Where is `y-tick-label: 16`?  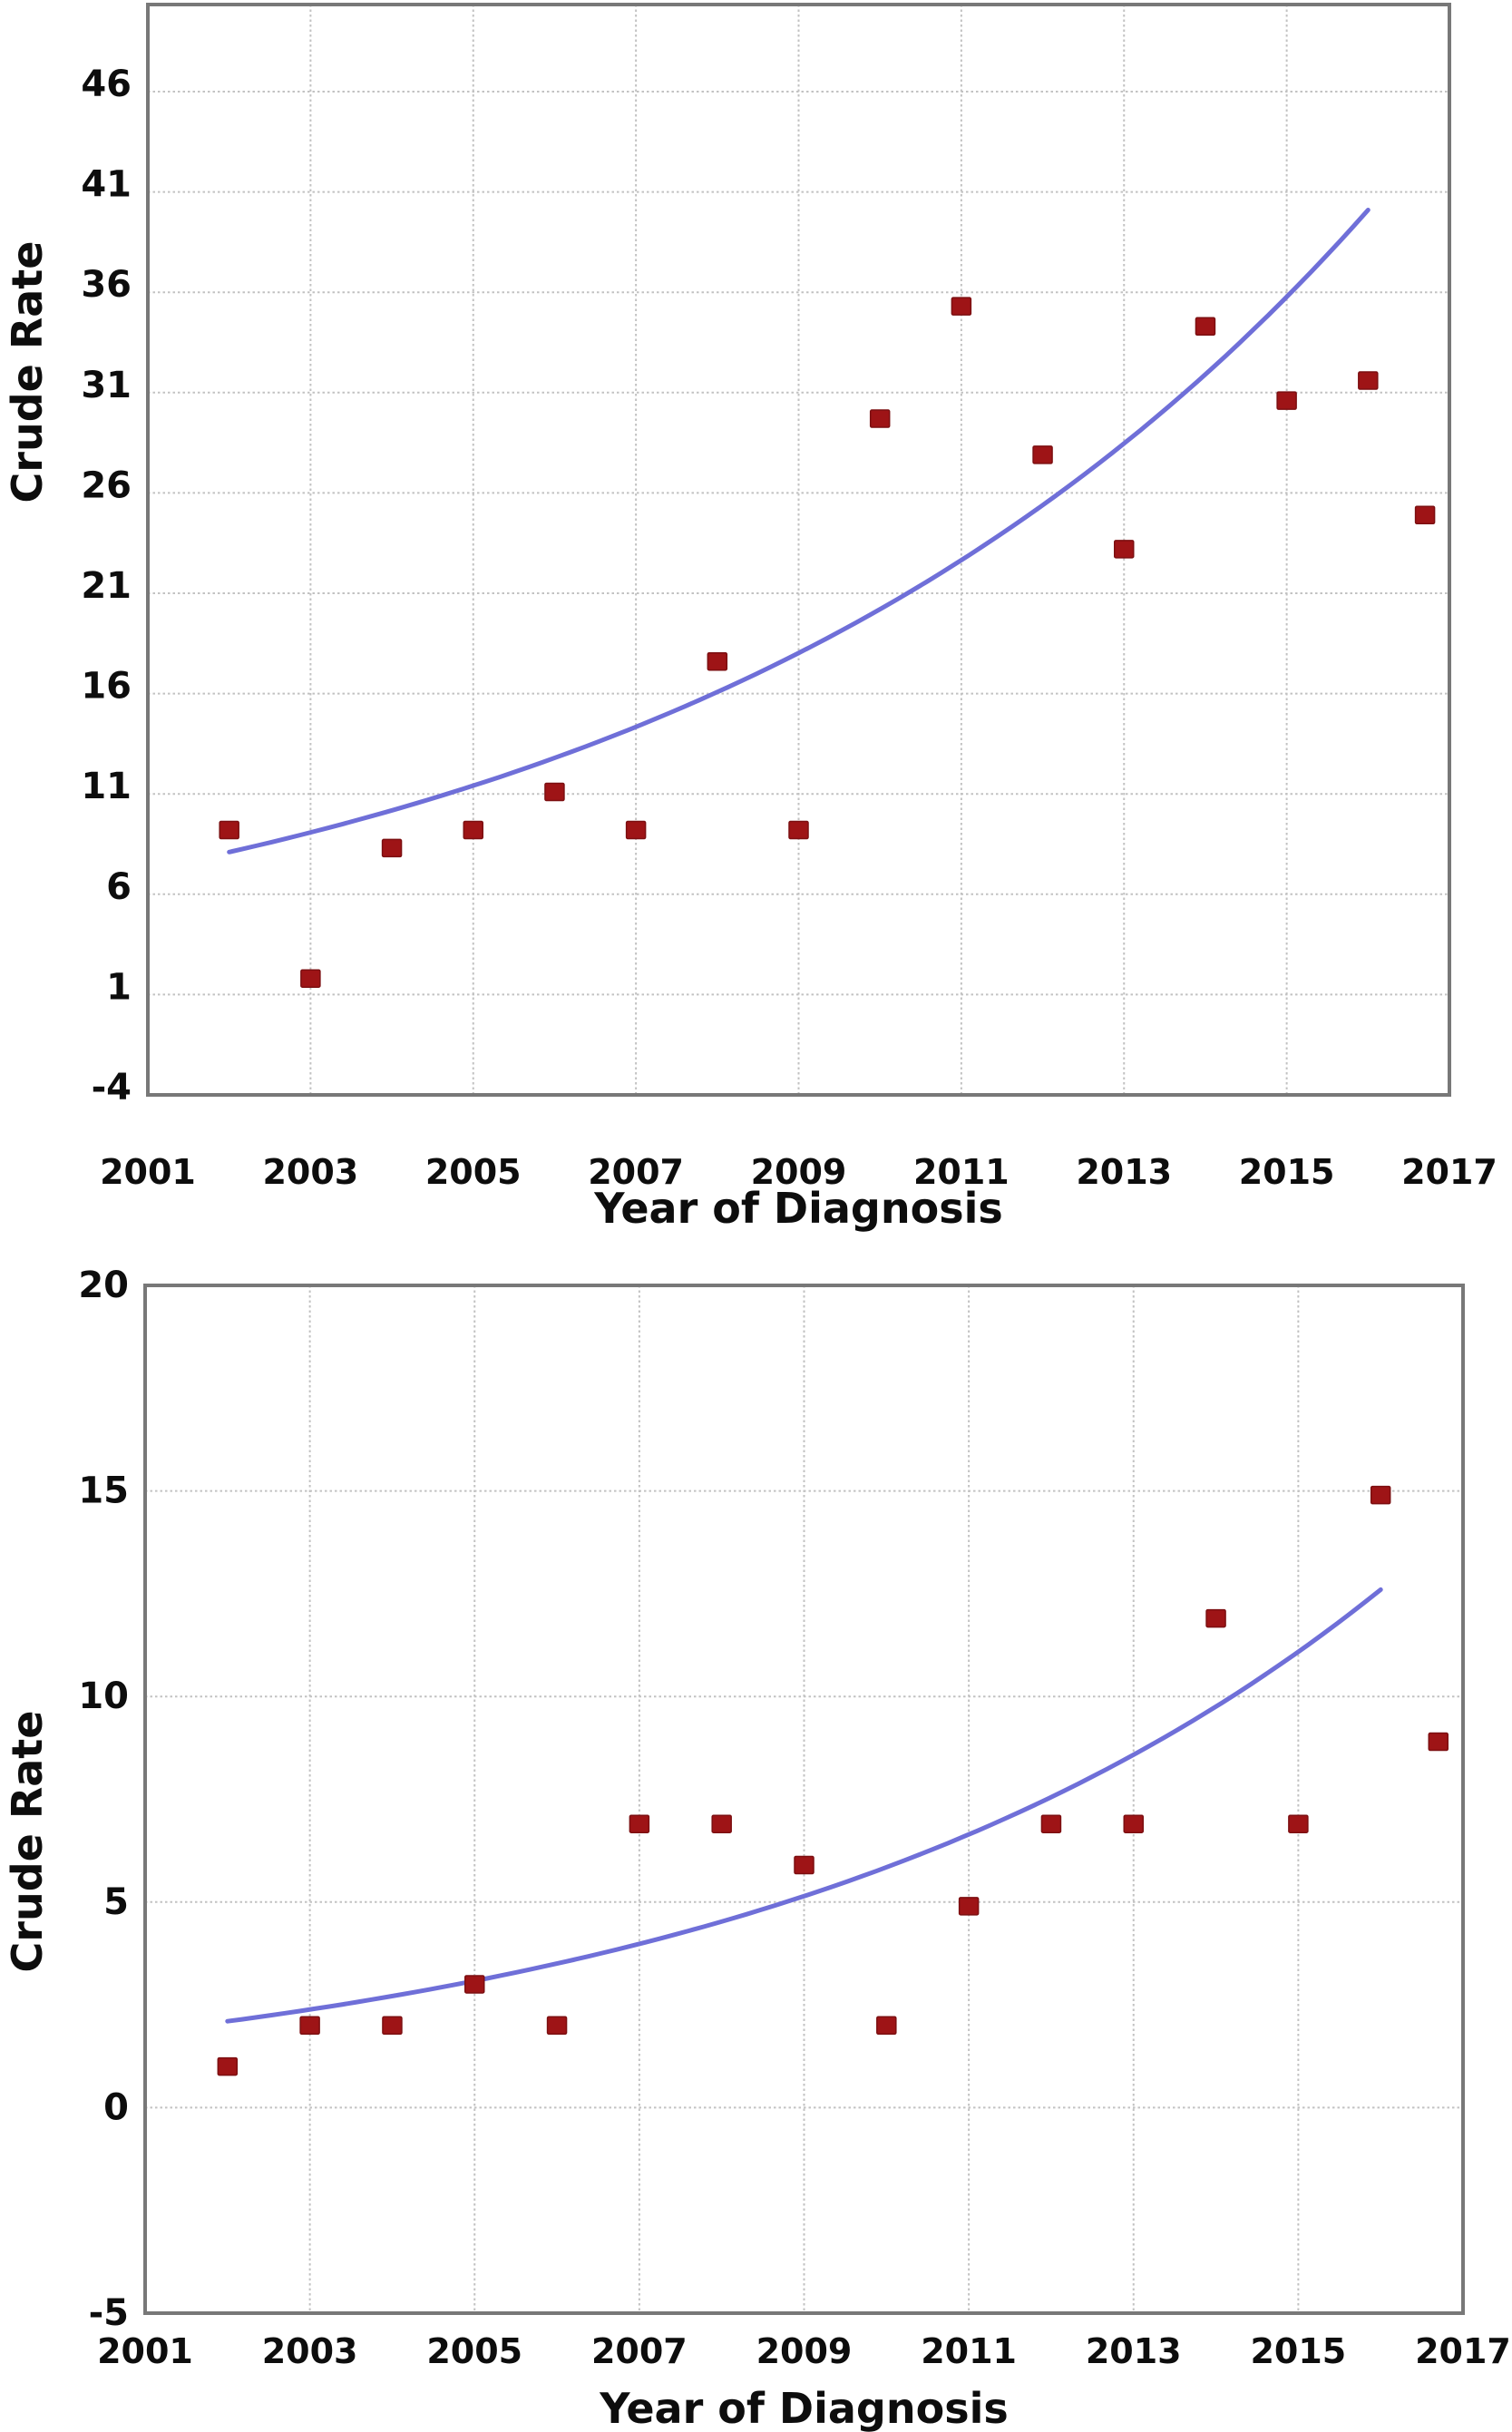 y-tick-label: 16 is located at coordinates (106, 687).